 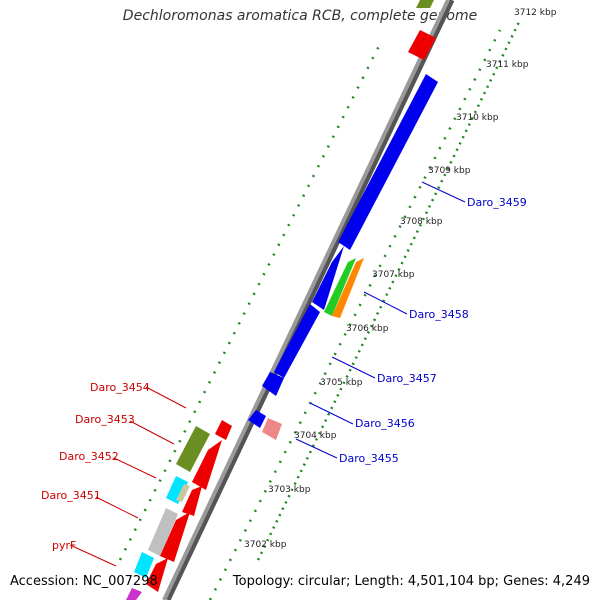 I want to click on tick-label: 3705 kbp, so click(x=341, y=383).